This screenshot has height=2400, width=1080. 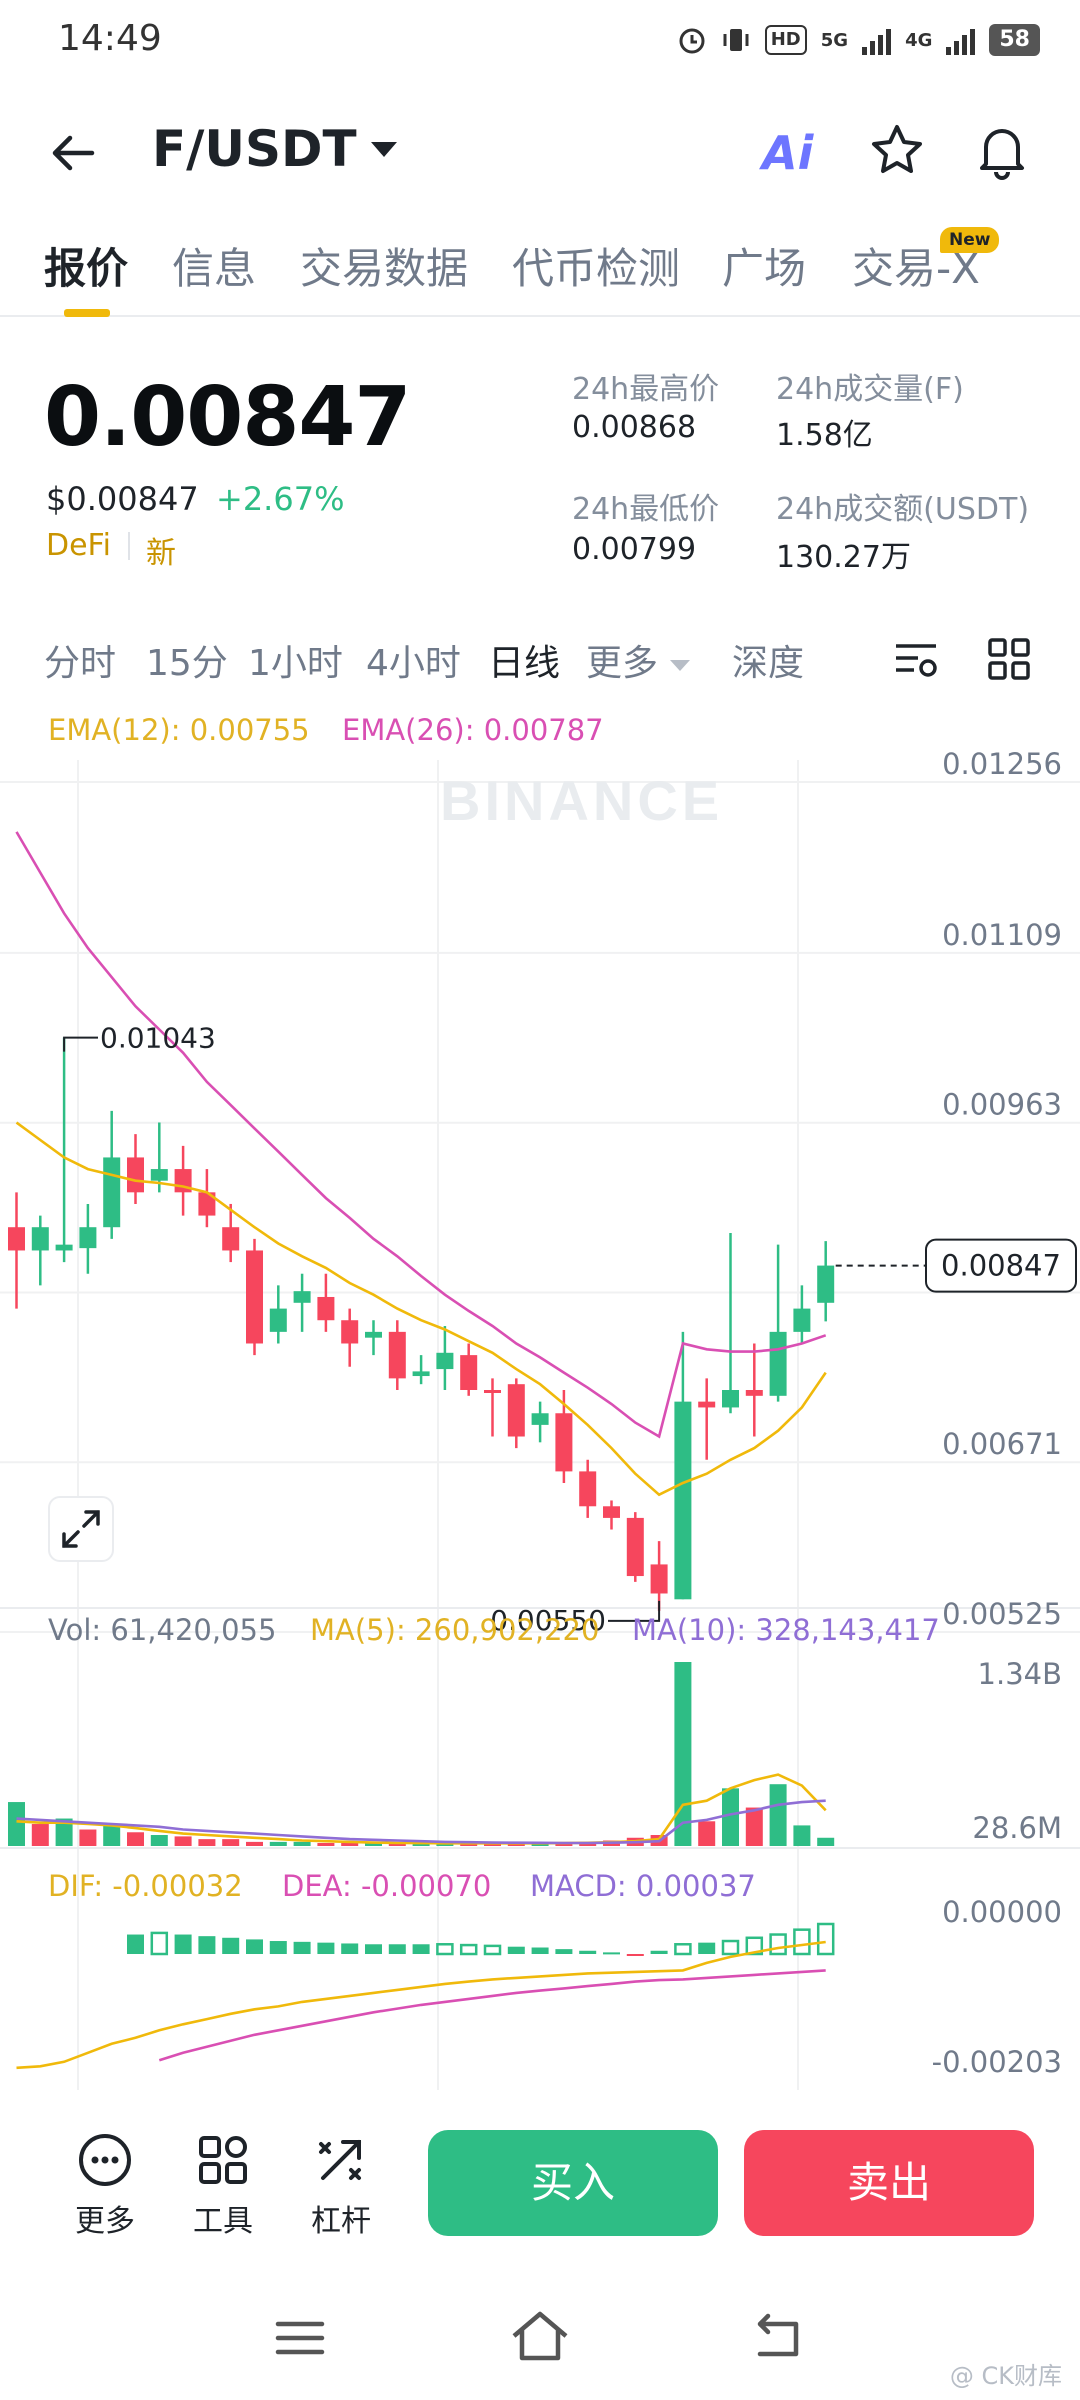 What do you see at coordinates (524, 663) in the screenshot?
I see `tf-1d: 日线` at bounding box center [524, 663].